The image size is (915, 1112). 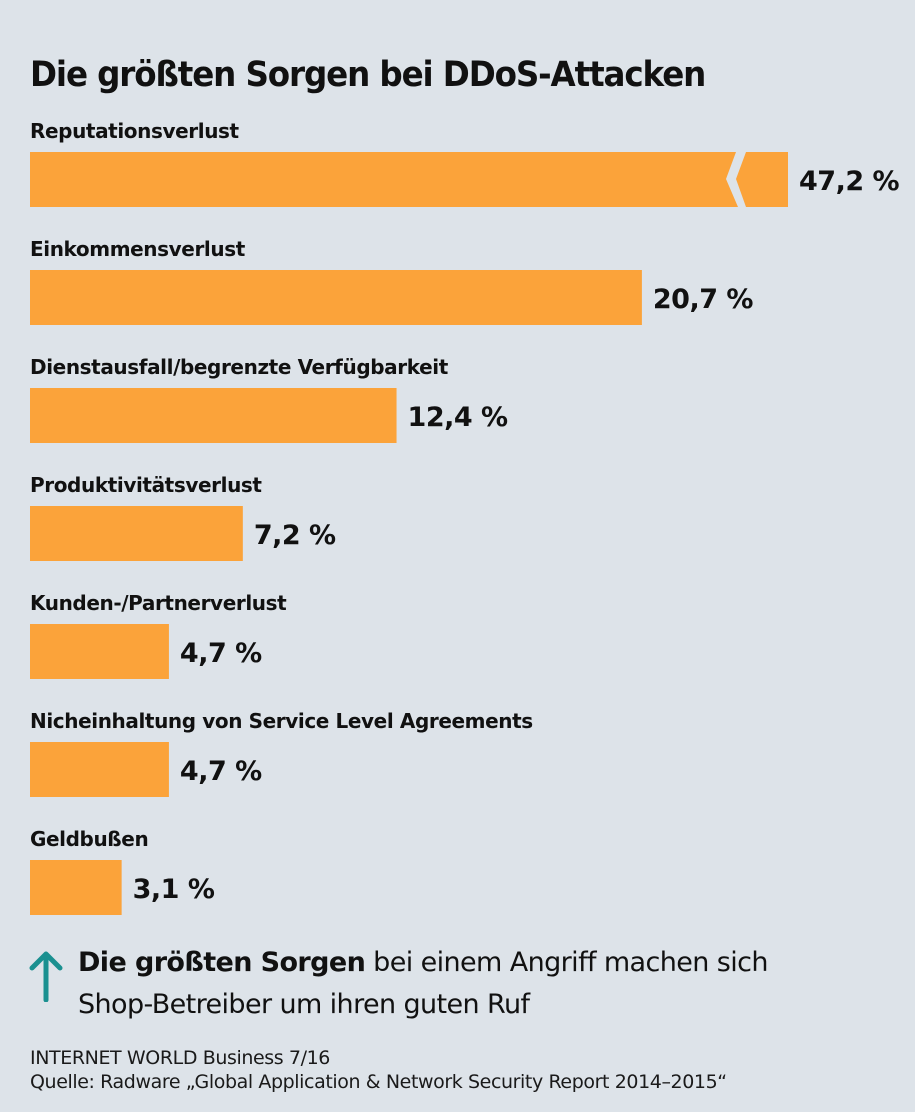 I want to click on value-label: 12,4 %, so click(x=458, y=417).